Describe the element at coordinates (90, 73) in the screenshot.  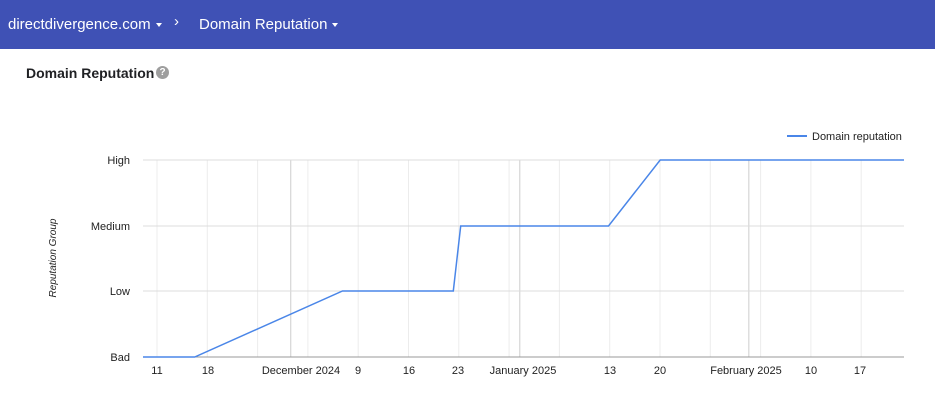
I see `page-title: Domain Reputation` at that location.